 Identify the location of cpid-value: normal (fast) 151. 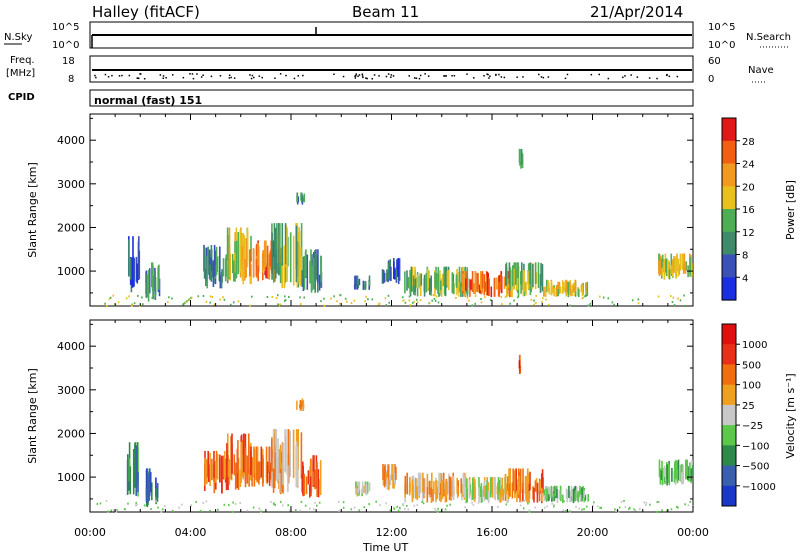
(148, 100).